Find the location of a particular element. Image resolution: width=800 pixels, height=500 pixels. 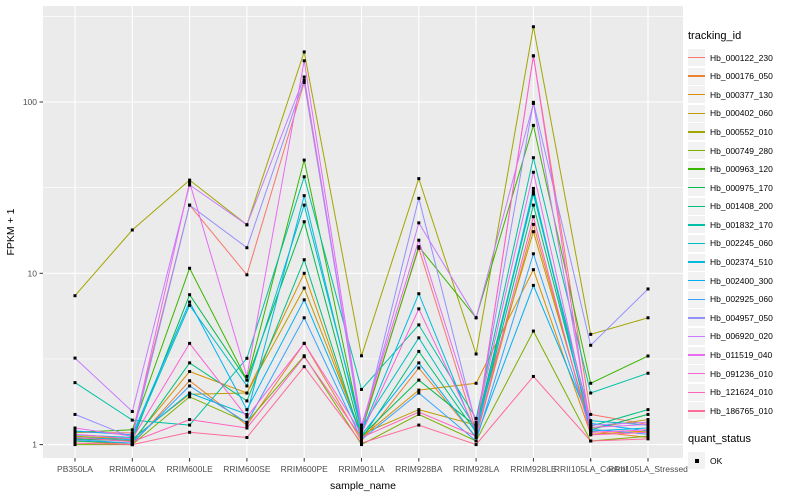

quant-legend-items: OK is located at coordinates (743, 461).